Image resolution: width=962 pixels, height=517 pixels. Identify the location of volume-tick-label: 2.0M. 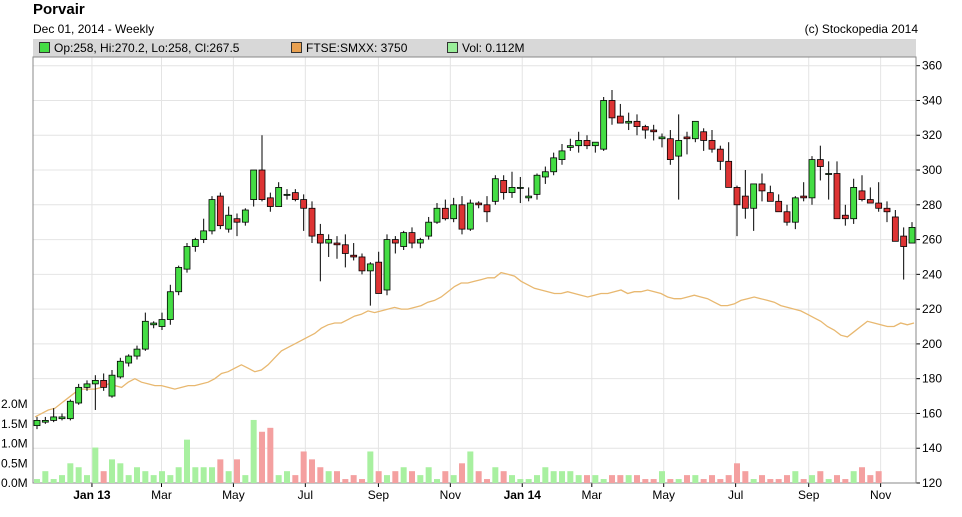
(14, 404).